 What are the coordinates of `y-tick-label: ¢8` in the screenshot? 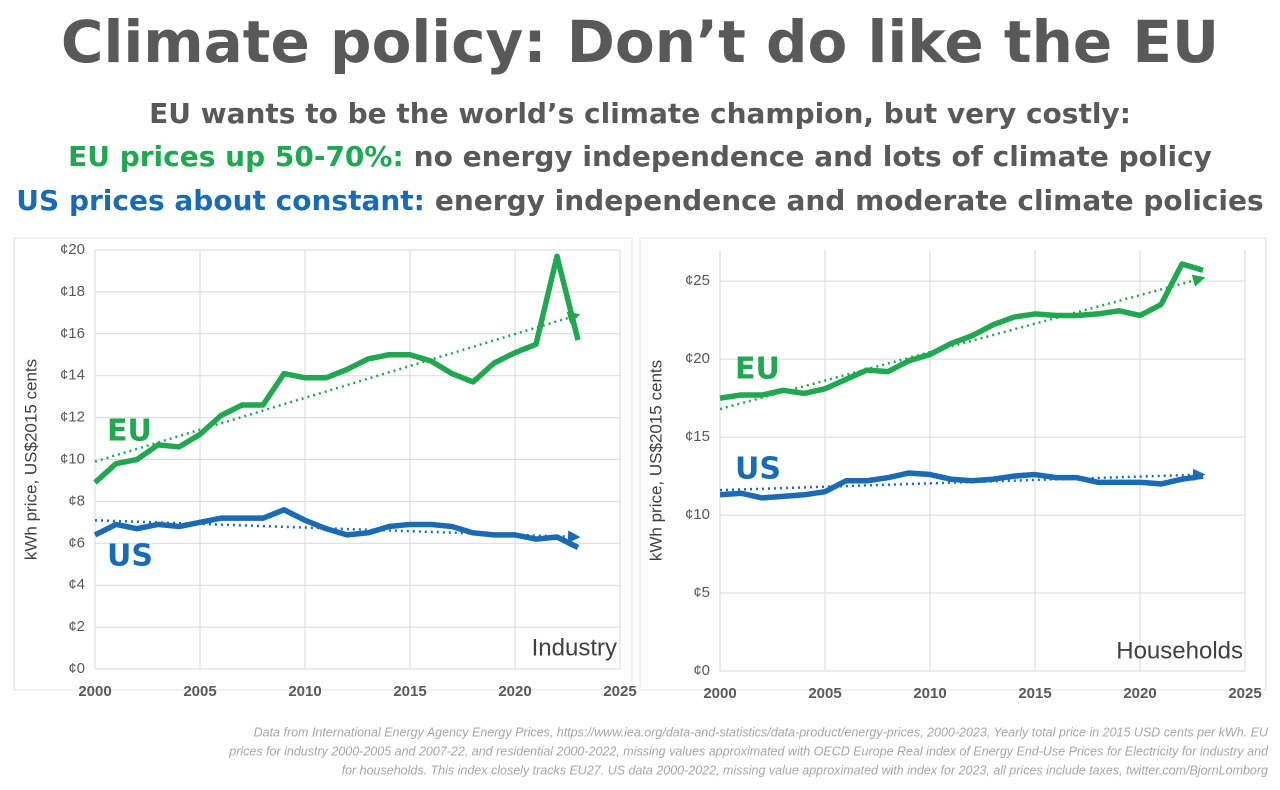 It's located at (76, 500).